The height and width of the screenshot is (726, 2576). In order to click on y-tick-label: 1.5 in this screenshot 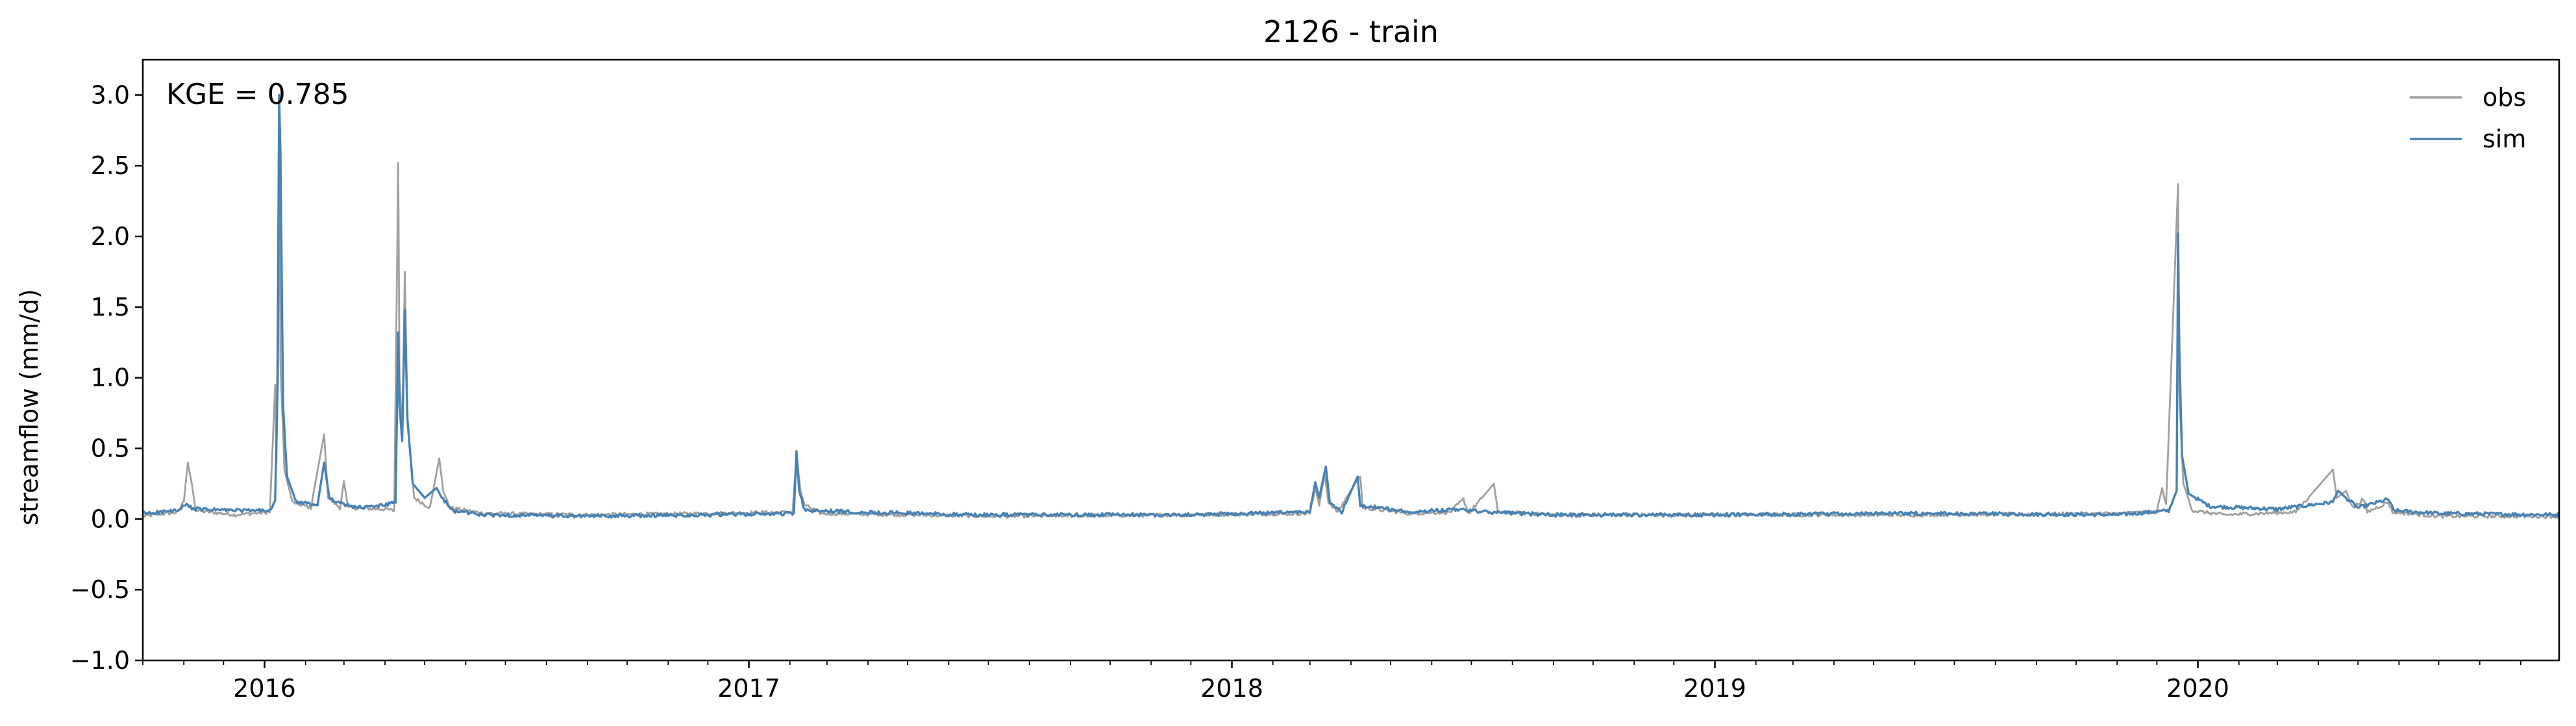, I will do `click(110, 307)`.